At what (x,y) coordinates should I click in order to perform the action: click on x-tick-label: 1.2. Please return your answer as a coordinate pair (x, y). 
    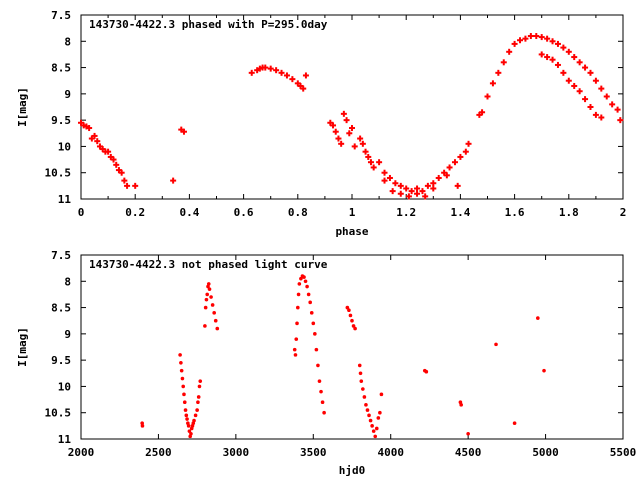
    Looking at the image, I should click on (406, 212).